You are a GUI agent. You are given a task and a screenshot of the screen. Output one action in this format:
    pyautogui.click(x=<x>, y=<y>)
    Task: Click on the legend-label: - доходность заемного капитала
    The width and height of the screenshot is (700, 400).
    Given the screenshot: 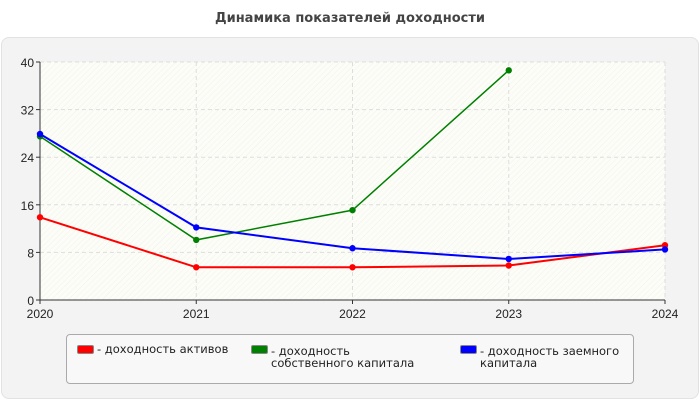 What is the action you would take?
    pyautogui.click(x=550, y=357)
    